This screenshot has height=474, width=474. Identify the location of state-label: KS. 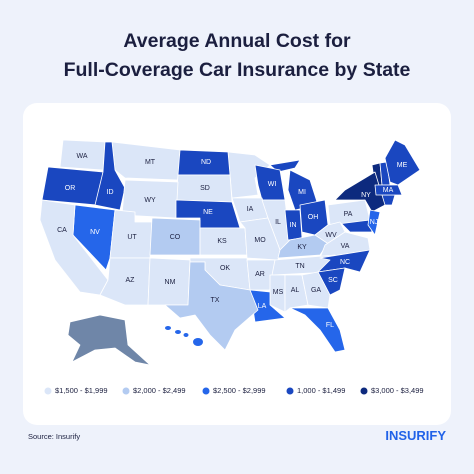
(222, 241).